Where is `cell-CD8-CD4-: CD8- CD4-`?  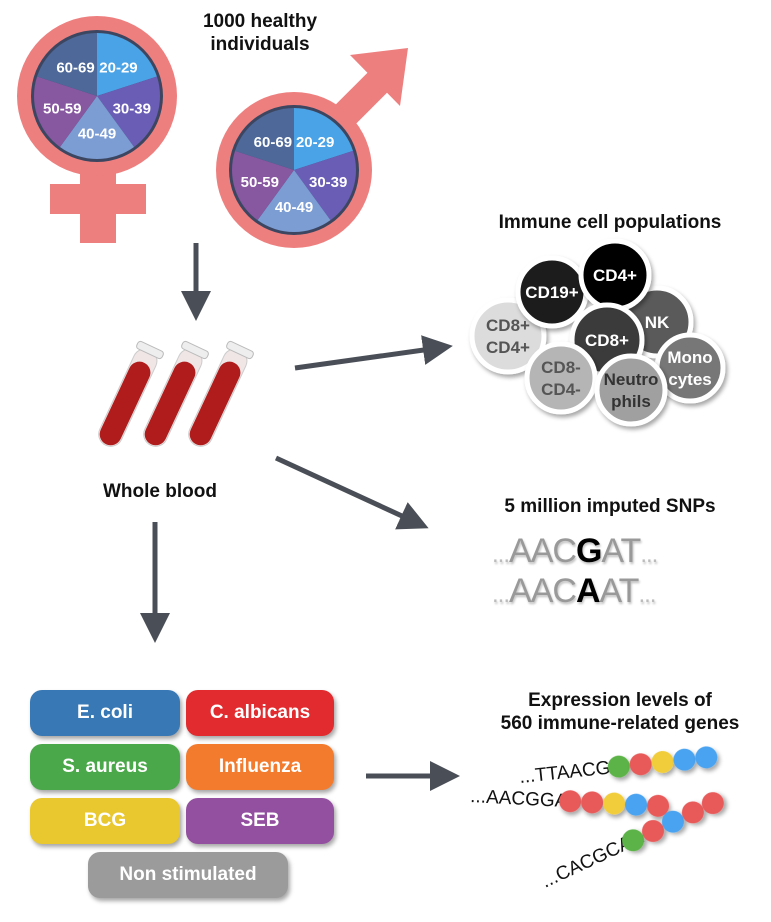
cell-CD8-CD4-: CD8- CD4- is located at coordinates (561, 378).